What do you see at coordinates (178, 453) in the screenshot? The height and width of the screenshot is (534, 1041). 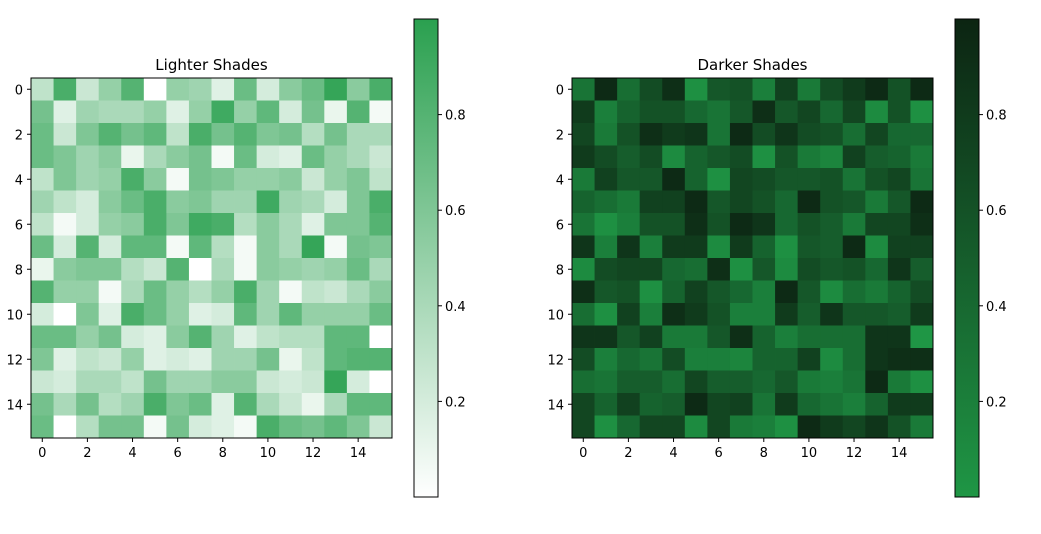 I see `x-tick-label-lighter: 6` at bounding box center [178, 453].